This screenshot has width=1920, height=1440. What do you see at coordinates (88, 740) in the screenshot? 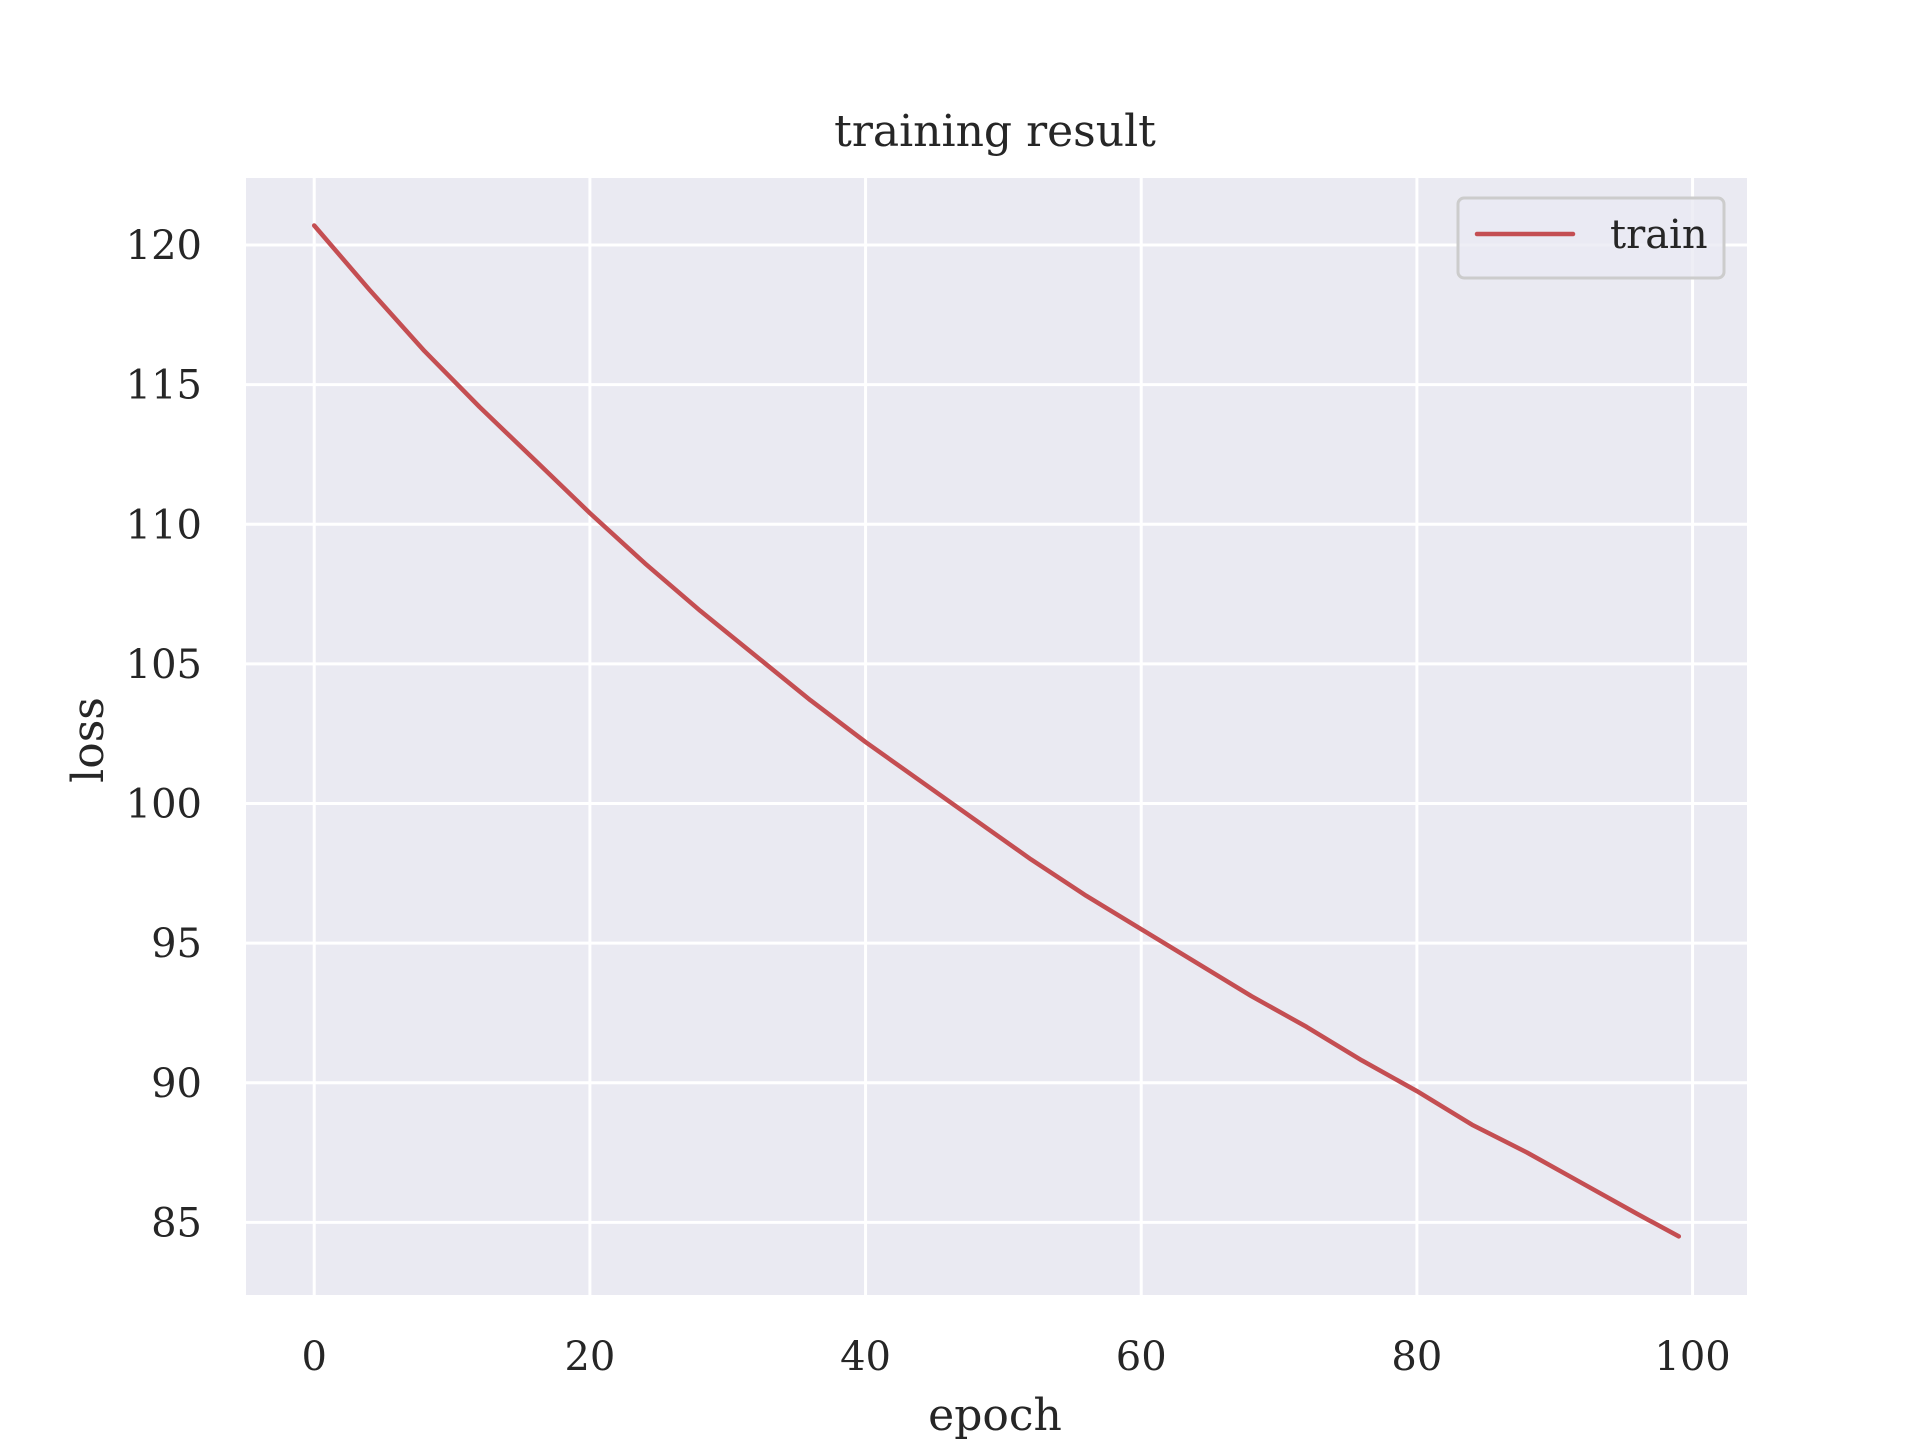
I see `y-axis-label: loss` at bounding box center [88, 740].